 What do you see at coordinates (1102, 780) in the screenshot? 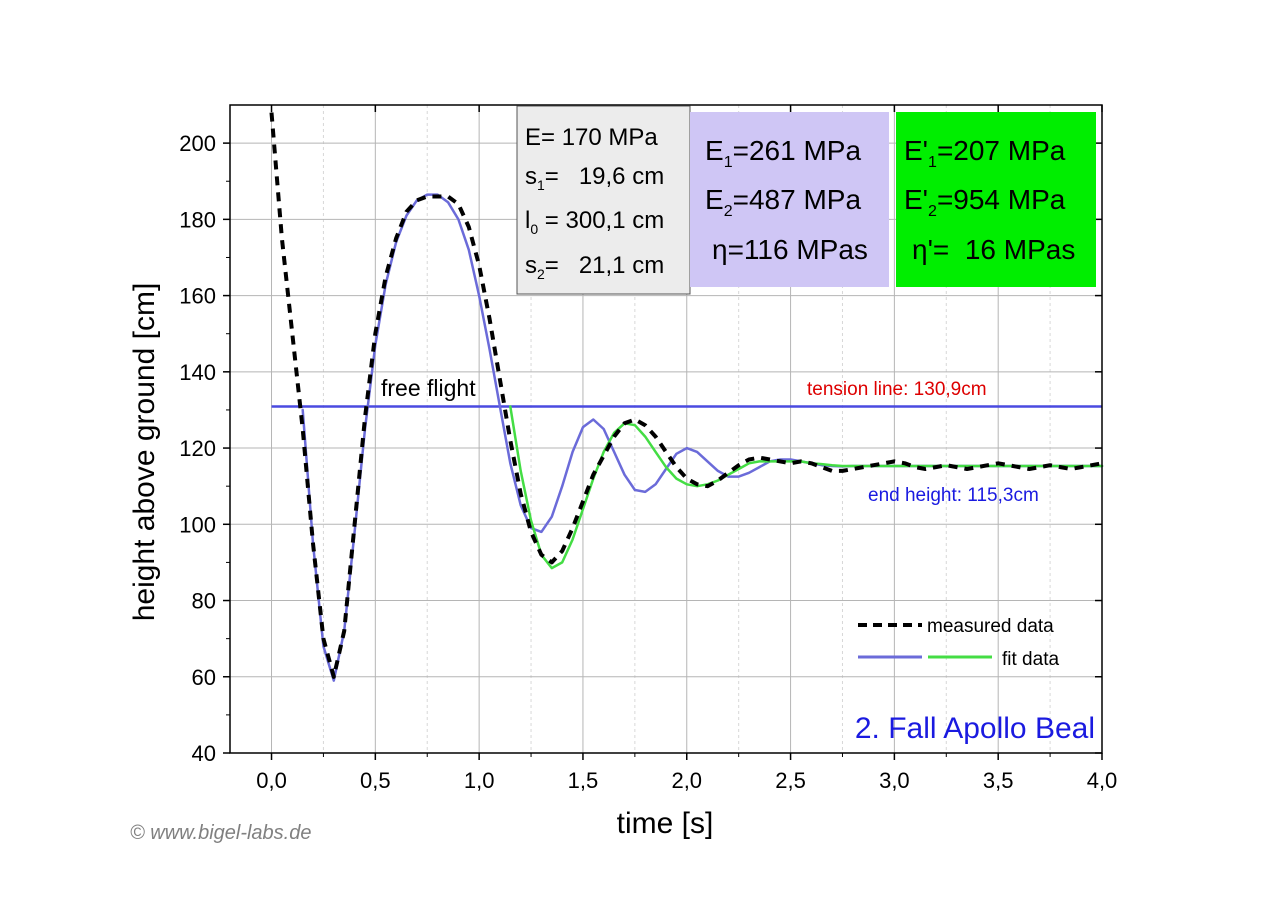
I see `x-tick-label: 4,0` at bounding box center [1102, 780].